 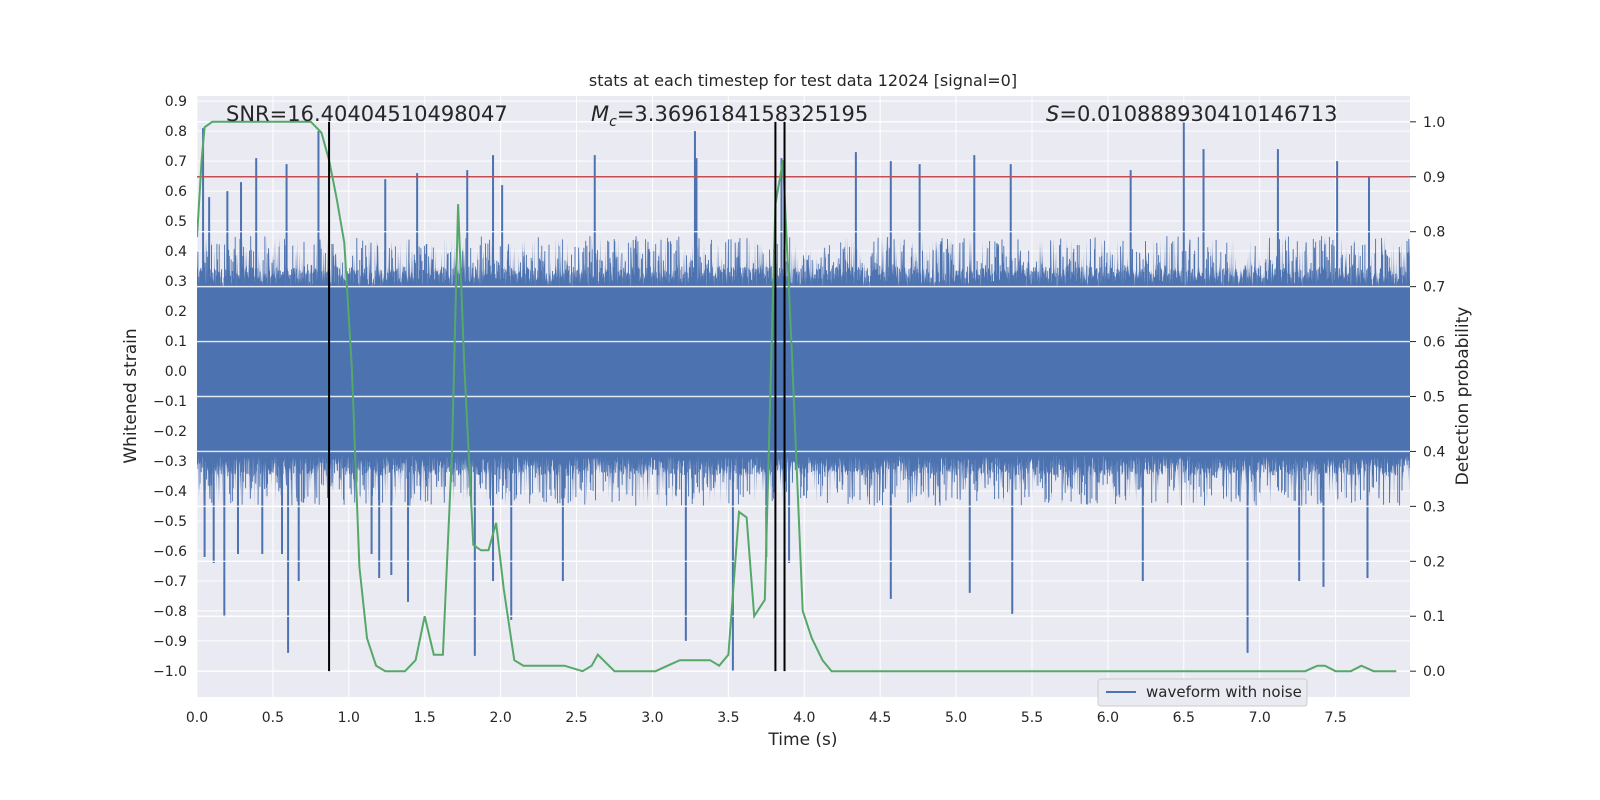 I want to click on x-tick-label: 3.5, so click(x=728, y=718).